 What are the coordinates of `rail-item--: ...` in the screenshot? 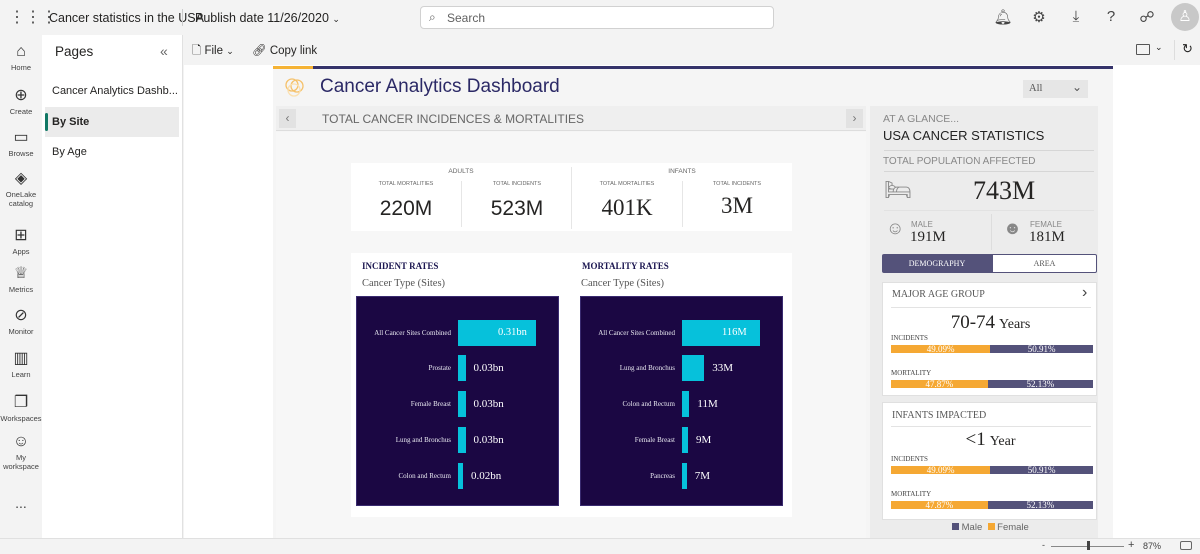 It's located at (21, 503).